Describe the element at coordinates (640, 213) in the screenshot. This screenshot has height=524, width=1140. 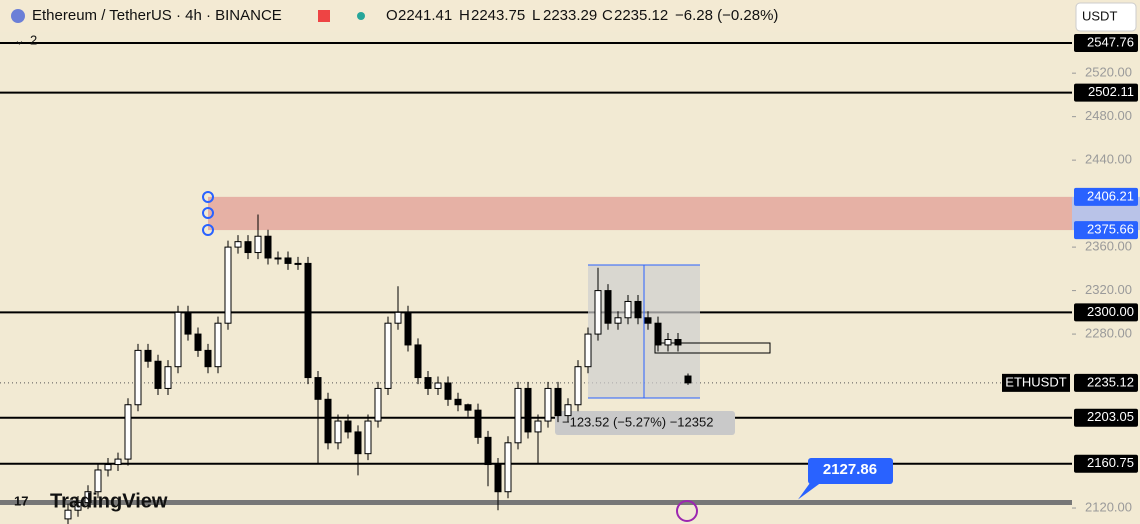
I see `zone` at that location.